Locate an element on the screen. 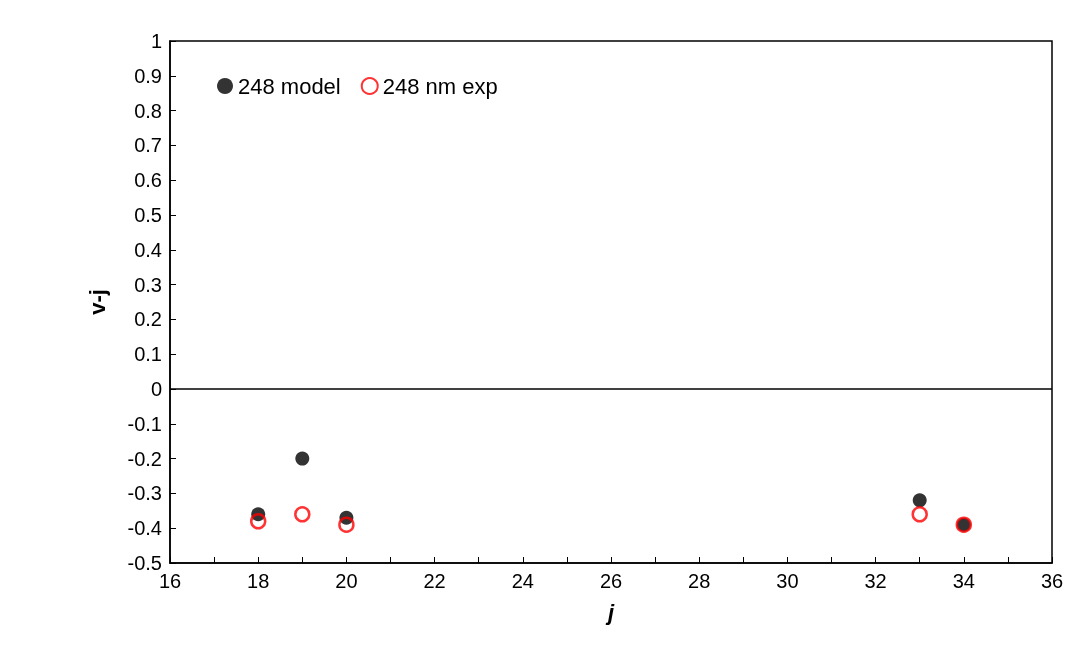 The width and height of the screenshot is (1074, 663). y-tick-label: -0.1 is located at coordinates (144, 423).